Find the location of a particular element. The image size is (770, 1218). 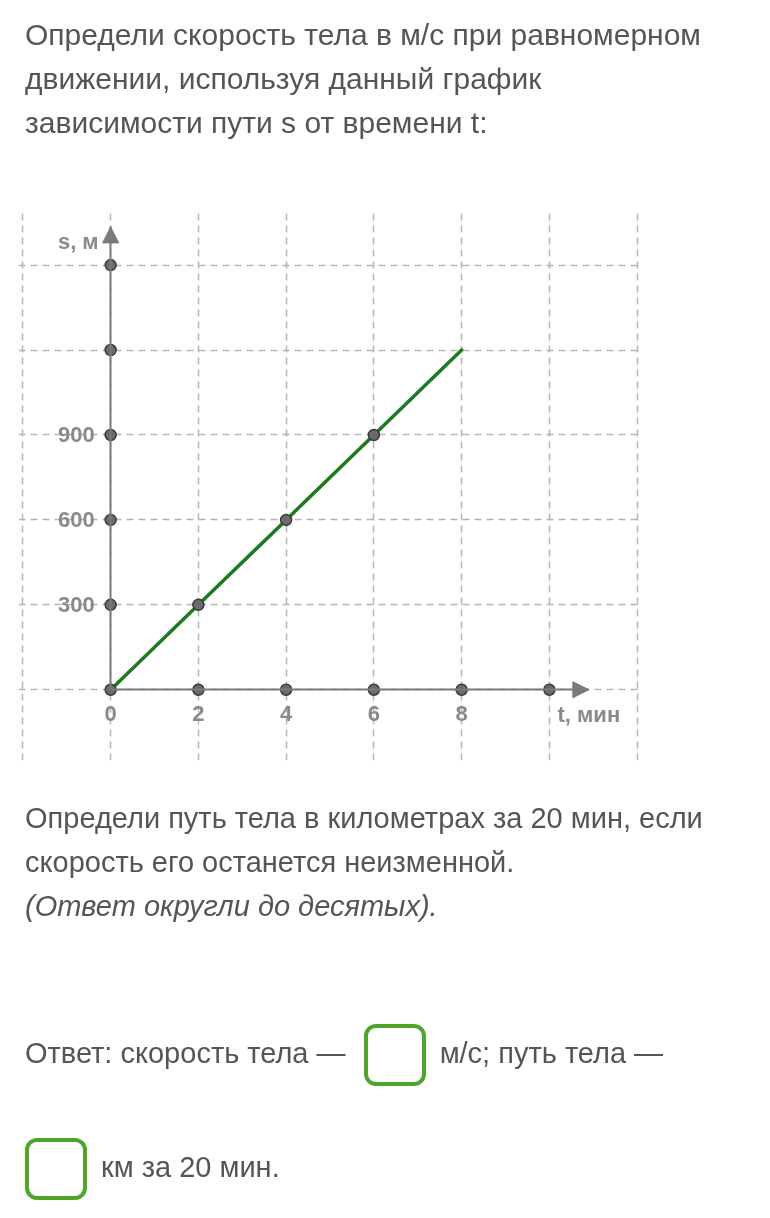

x-tick-label: 2 is located at coordinates (198, 713).